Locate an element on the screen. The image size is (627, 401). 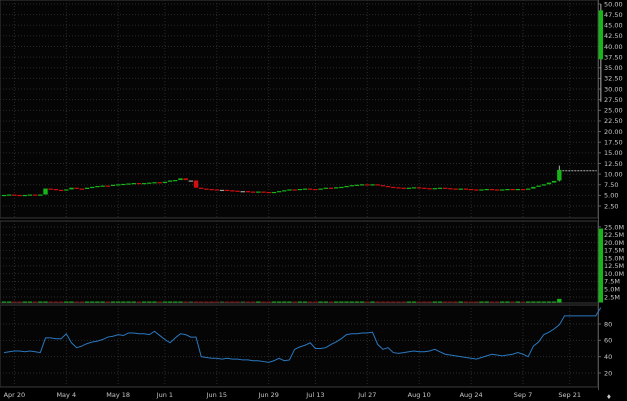
x-tick-label: May 18 is located at coordinates (118, 395).